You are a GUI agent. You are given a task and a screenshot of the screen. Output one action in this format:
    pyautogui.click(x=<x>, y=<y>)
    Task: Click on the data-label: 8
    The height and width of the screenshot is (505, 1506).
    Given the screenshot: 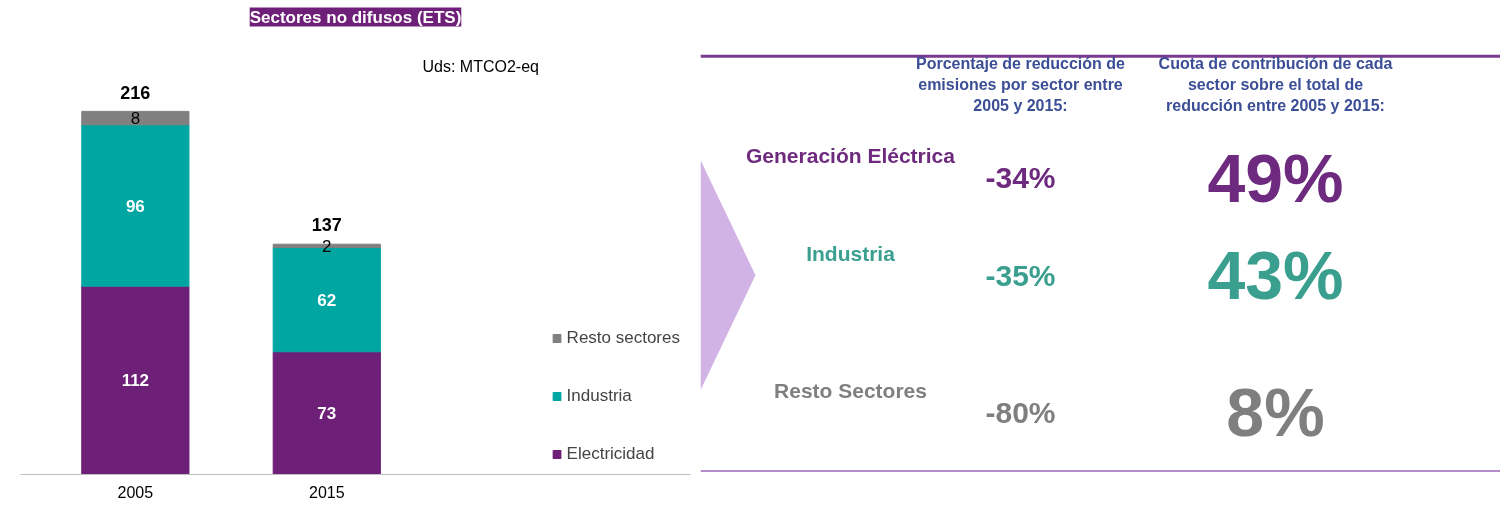 What is the action you would take?
    pyautogui.click(x=135, y=119)
    